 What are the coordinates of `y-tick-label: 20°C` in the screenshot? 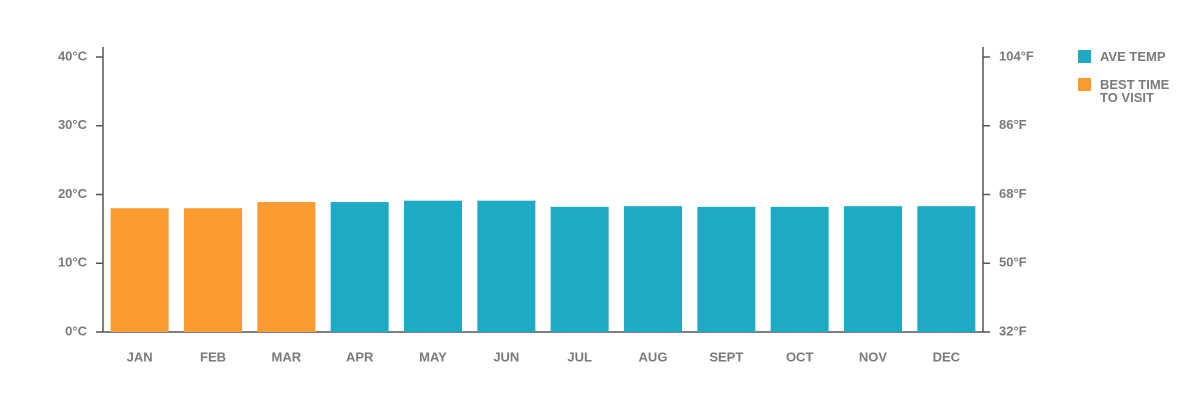 It's located at (73, 193).